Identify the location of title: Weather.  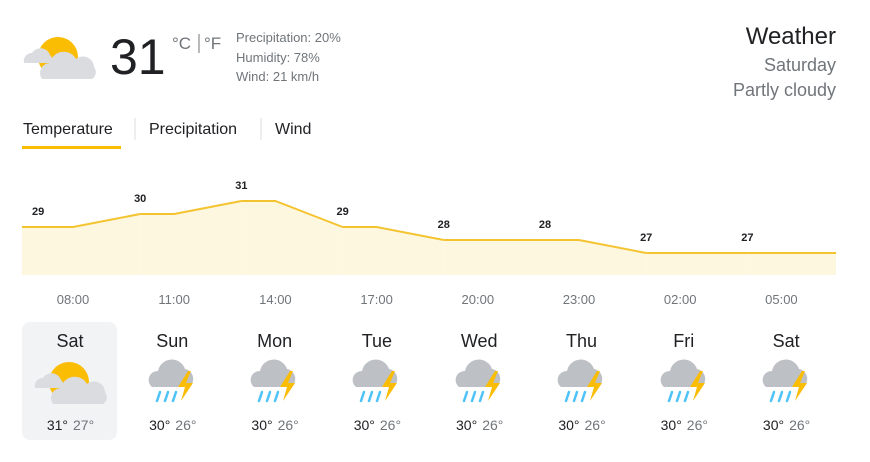
(791, 36).